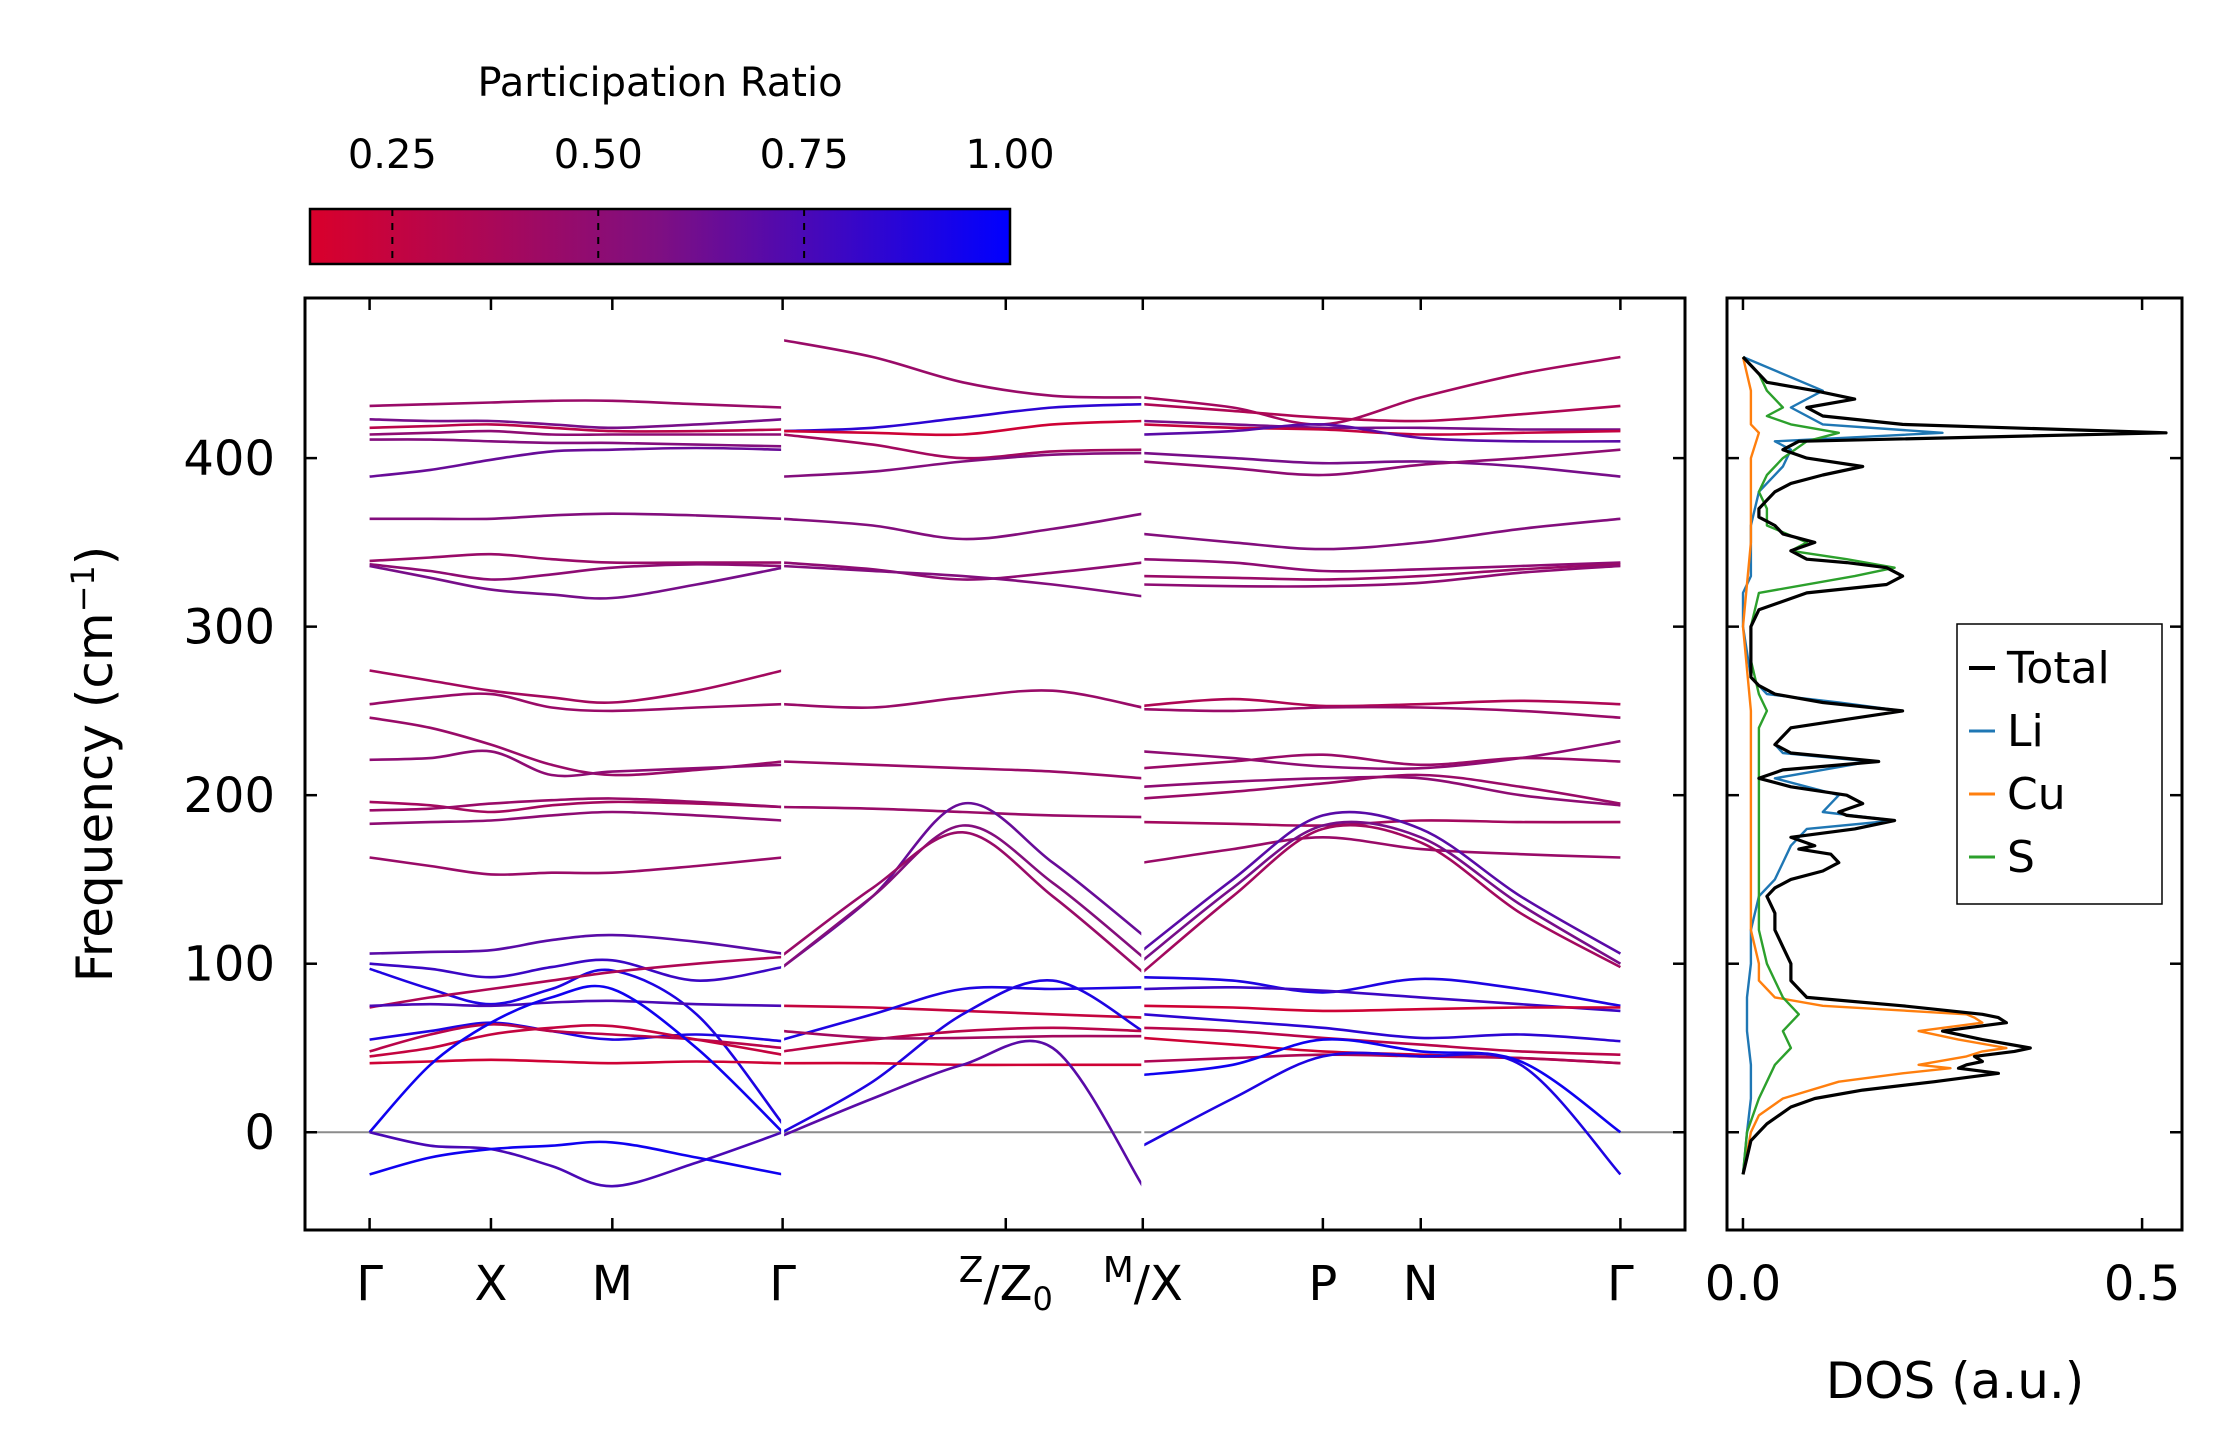 This screenshot has width=2233, height=1455. Describe the element at coordinates (1955, 1381) in the screenshot. I see `dos-x-axis-title: DOS (a.u.)` at that location.